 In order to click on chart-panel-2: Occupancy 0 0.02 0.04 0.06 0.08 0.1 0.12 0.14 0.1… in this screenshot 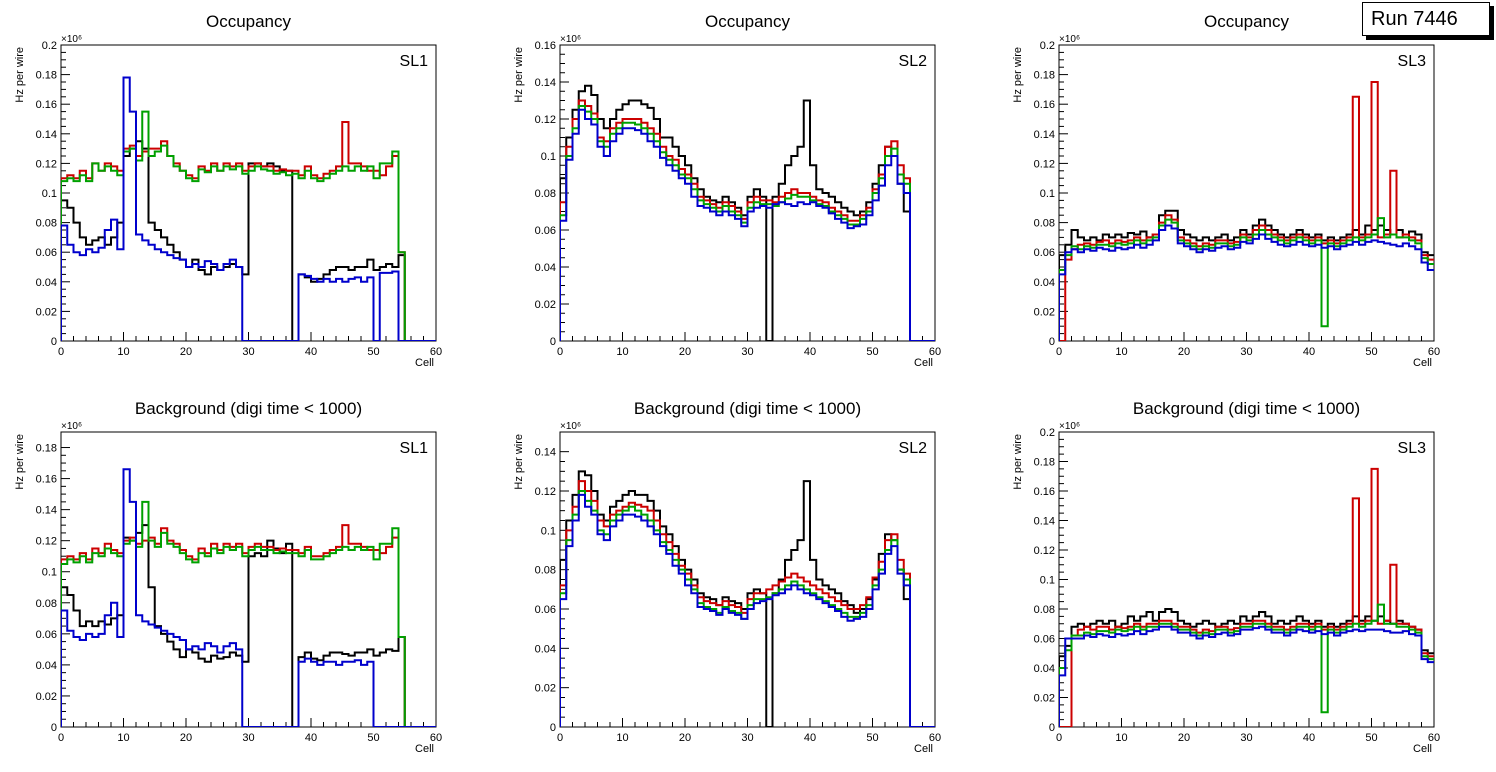, I will do `click(727, 190)`.